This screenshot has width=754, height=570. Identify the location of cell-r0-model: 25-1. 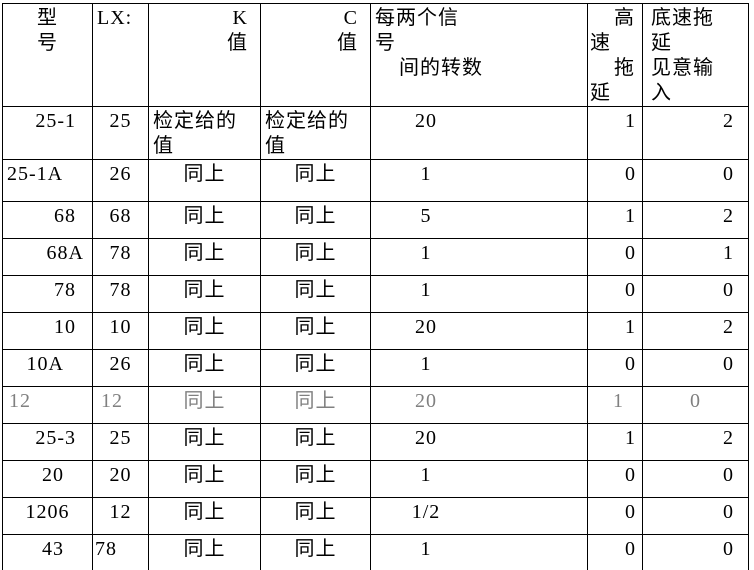
(47, 133).